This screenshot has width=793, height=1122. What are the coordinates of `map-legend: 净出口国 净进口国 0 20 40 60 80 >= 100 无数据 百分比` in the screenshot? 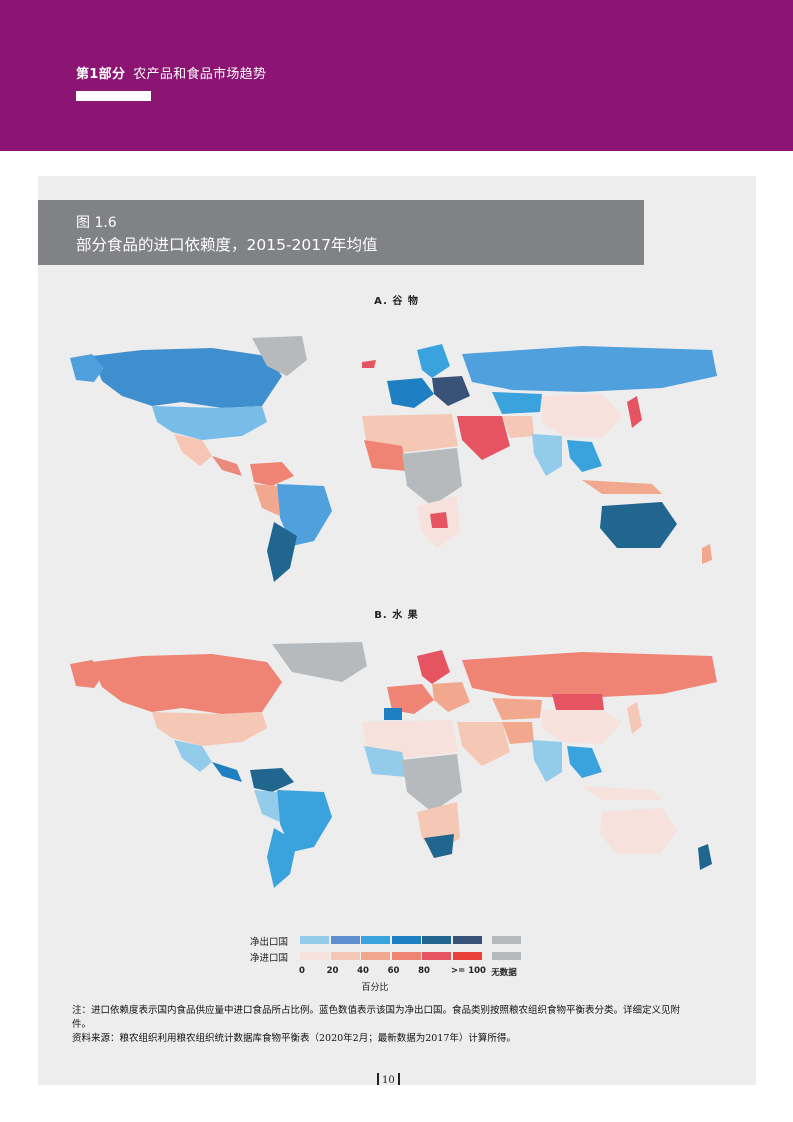 It's located at (400, 962).